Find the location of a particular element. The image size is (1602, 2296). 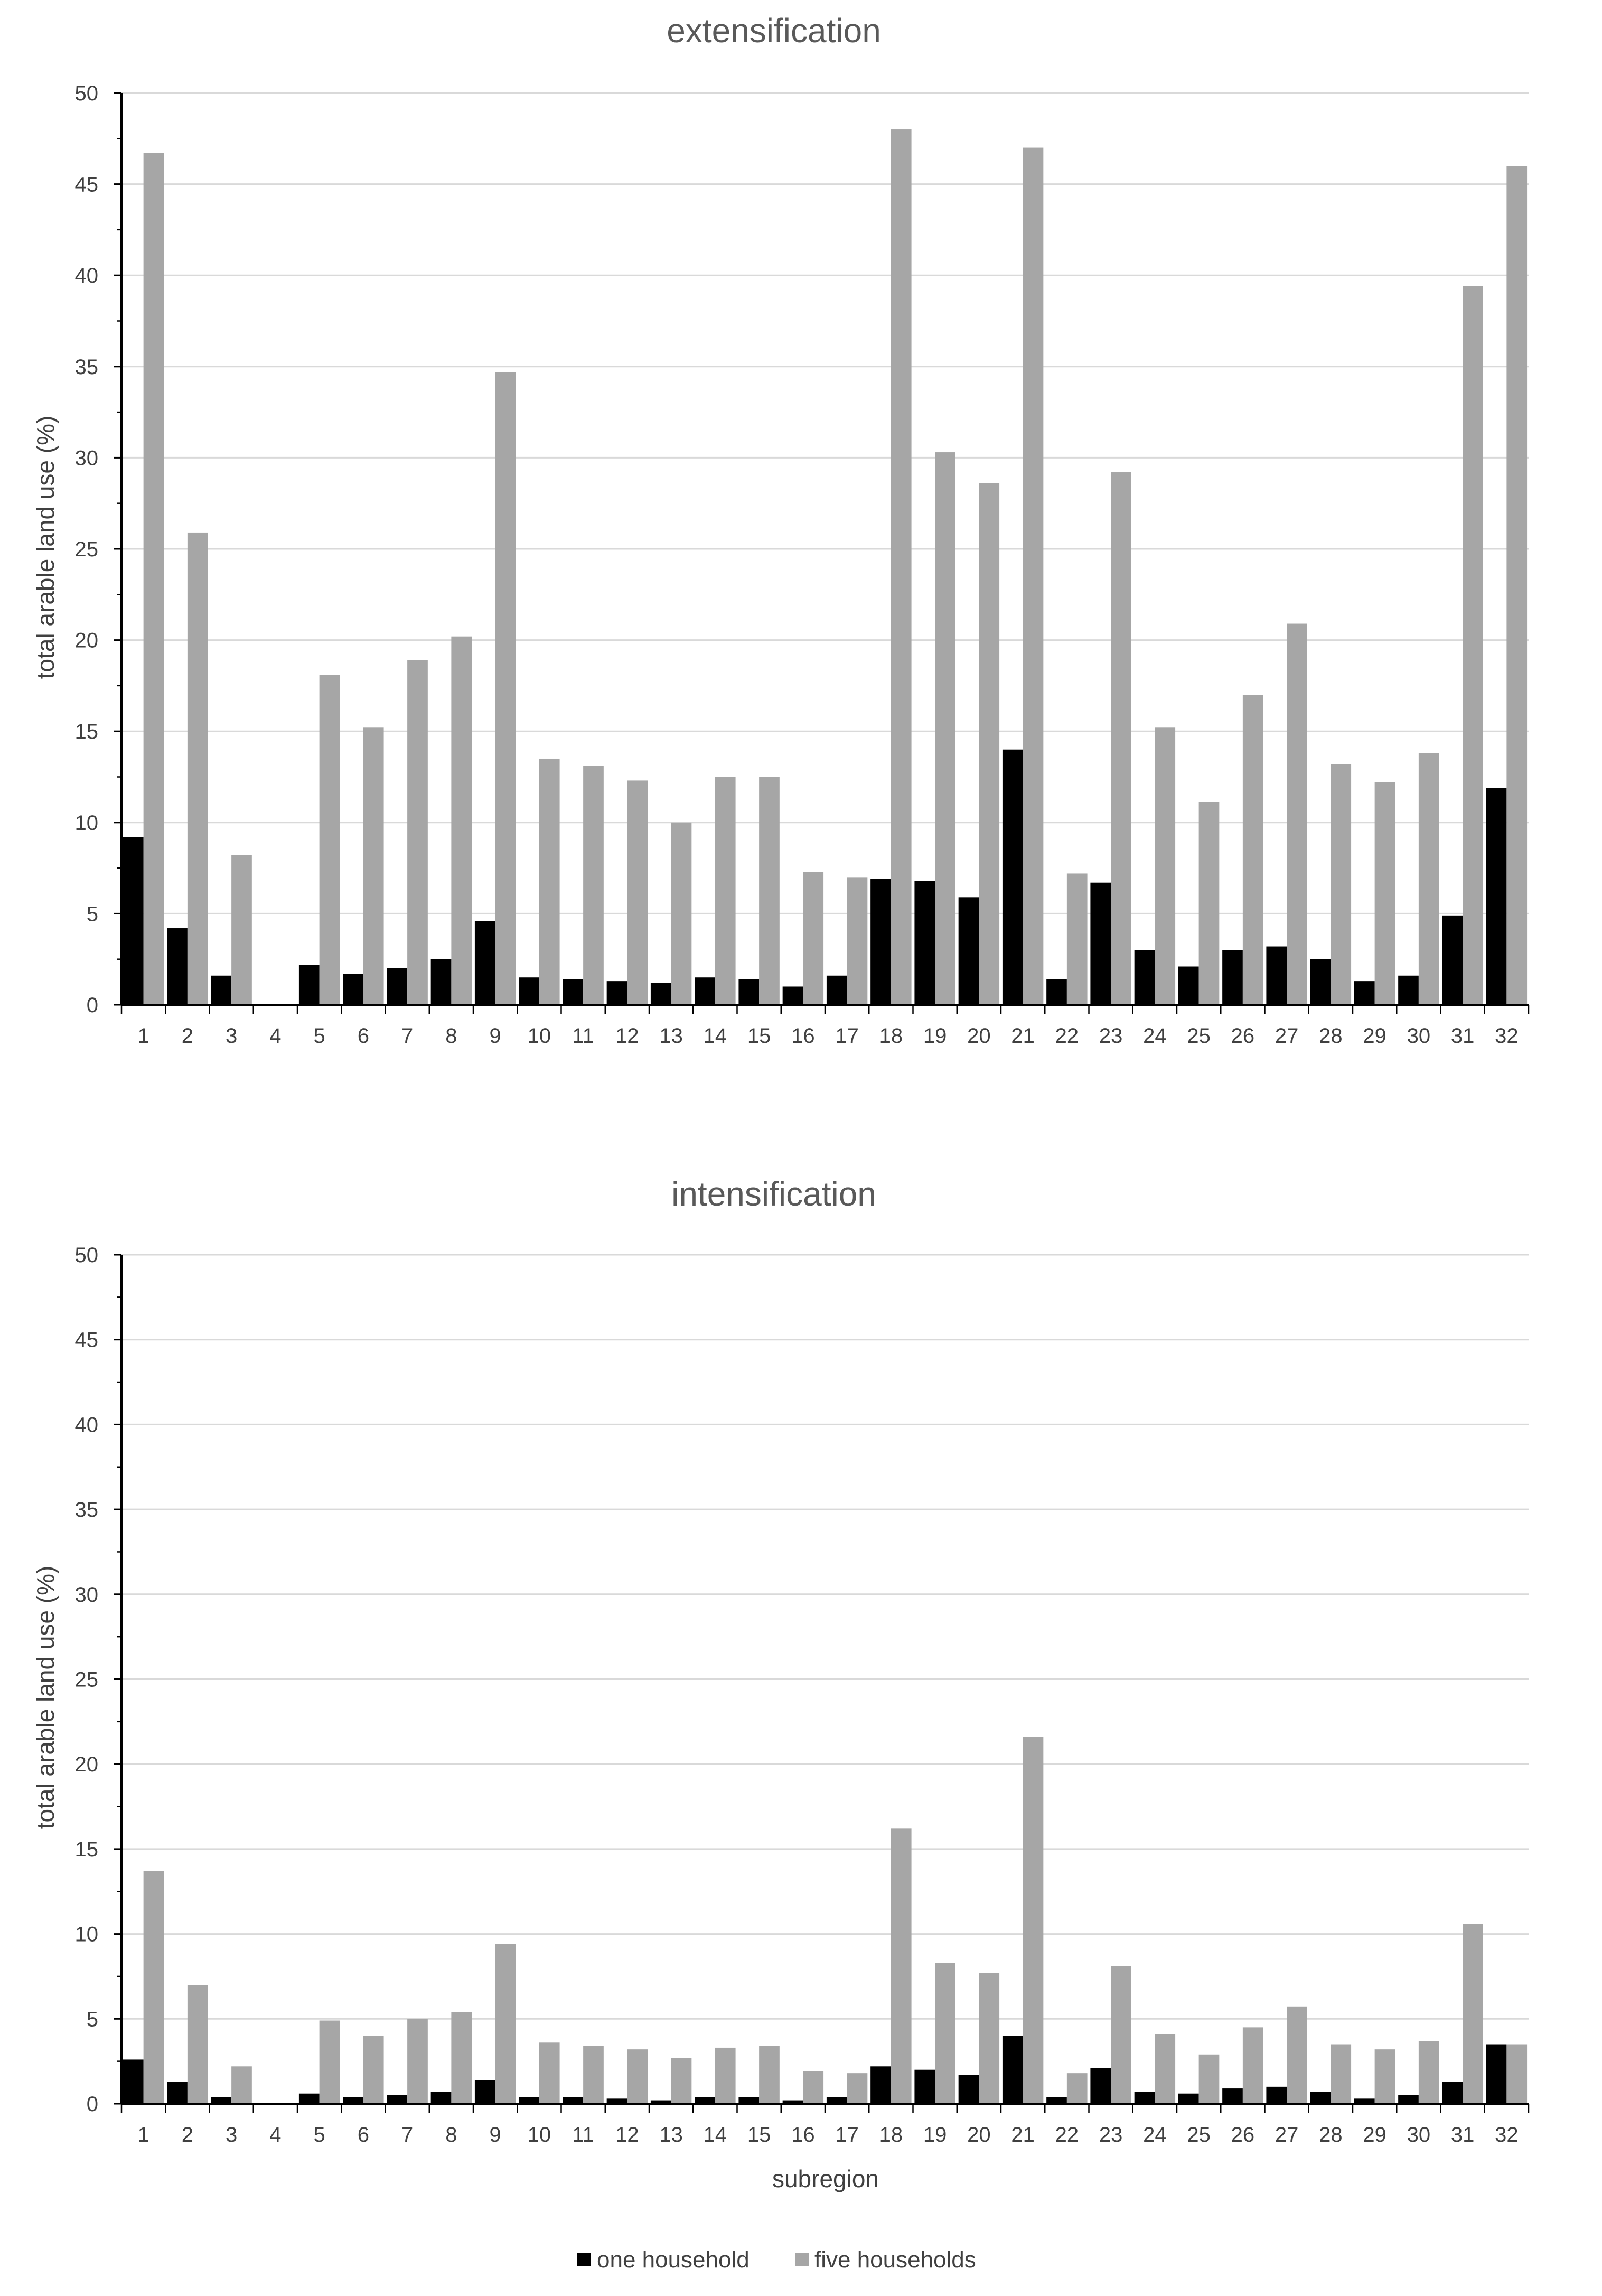

x-tick-label: 15 is located at coordinates (759, 1036).